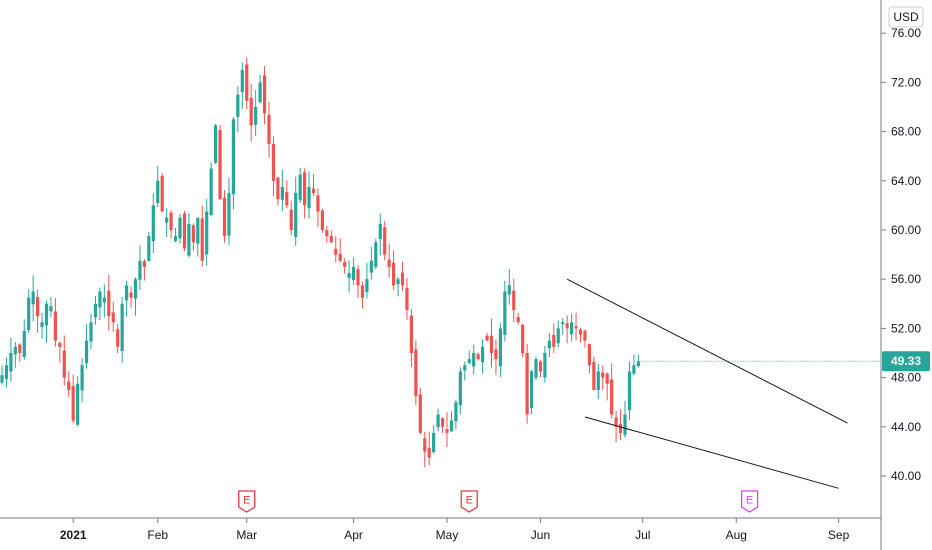  Describe the element at coordinates (707, 351) in the screenshot. I see `trendline` at that location.